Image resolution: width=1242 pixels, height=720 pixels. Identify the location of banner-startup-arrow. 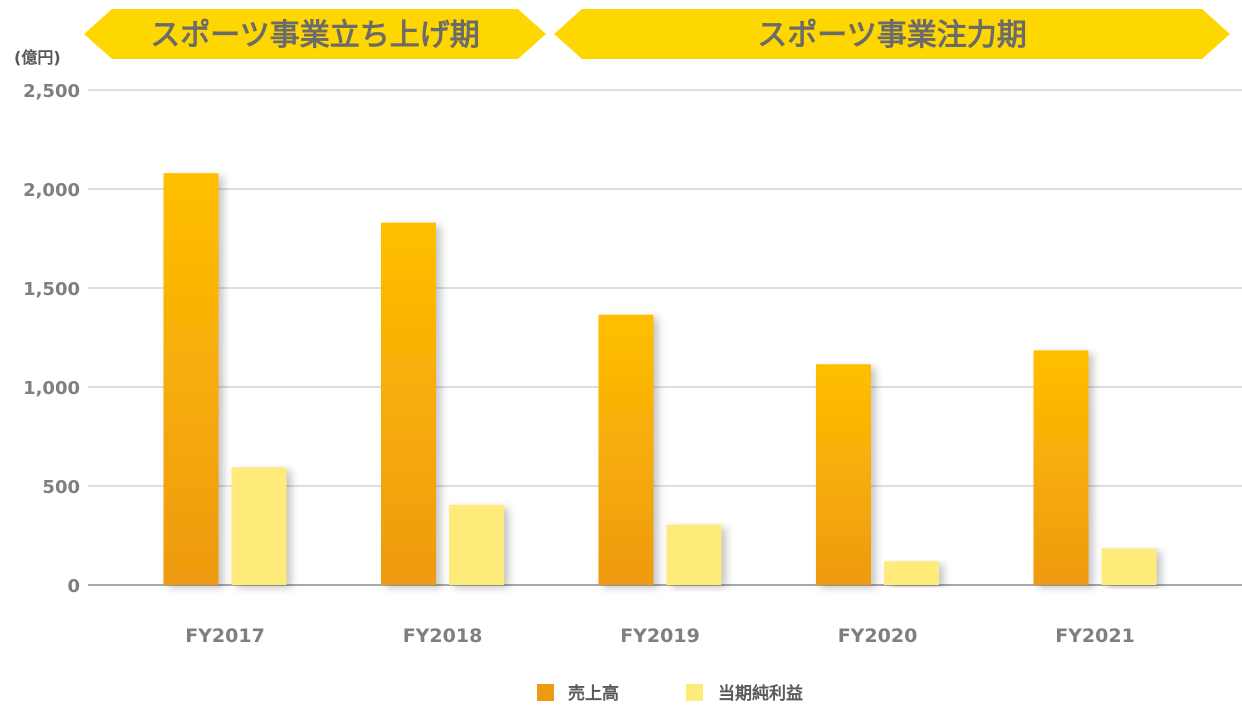
(315, 34).